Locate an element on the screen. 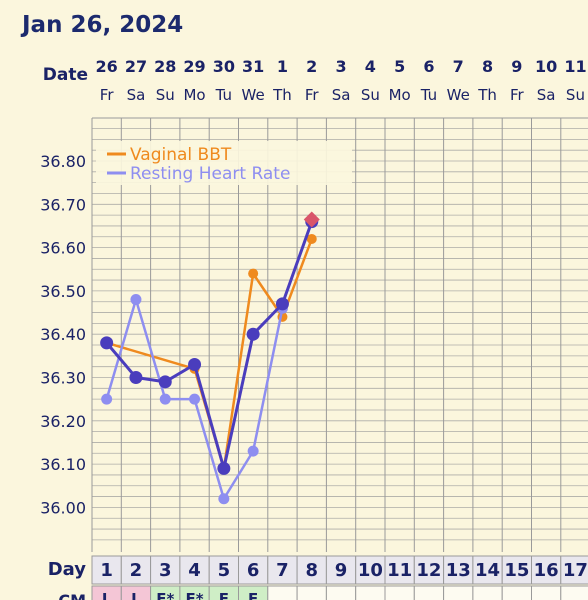  day-number: 6 is located at coordinates (253, 570).